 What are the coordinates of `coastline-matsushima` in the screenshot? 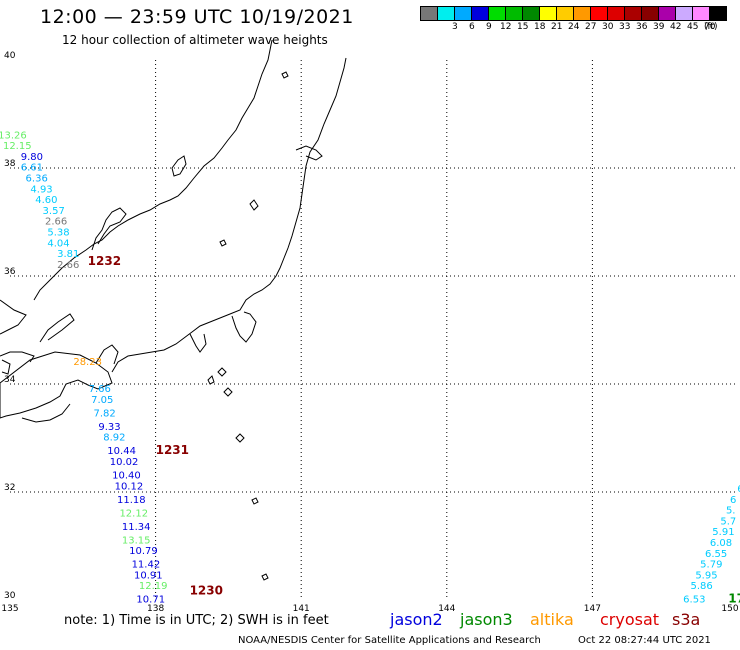 It's located at (309, 153).